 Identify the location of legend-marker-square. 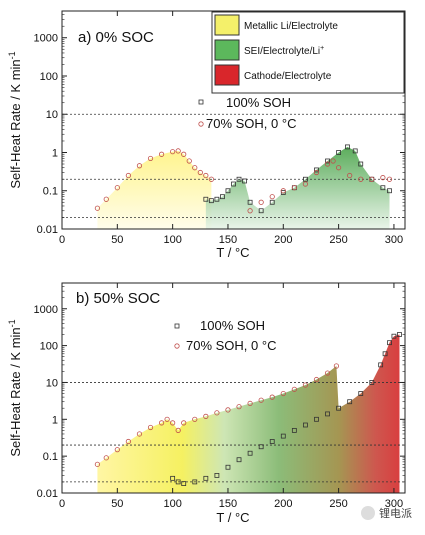
(201, 102).